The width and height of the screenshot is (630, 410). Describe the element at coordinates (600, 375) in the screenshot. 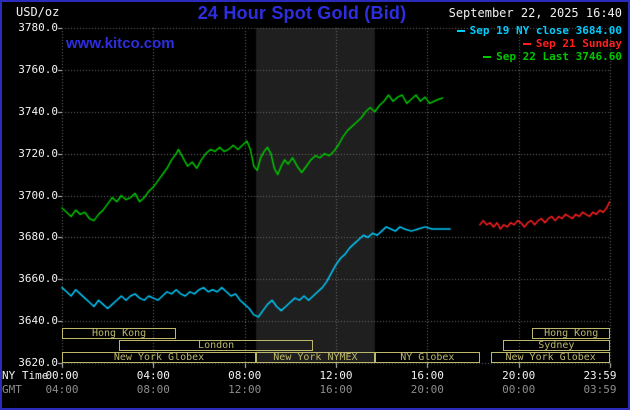

I see `x-axis-tick-label: 23:59` at that location.